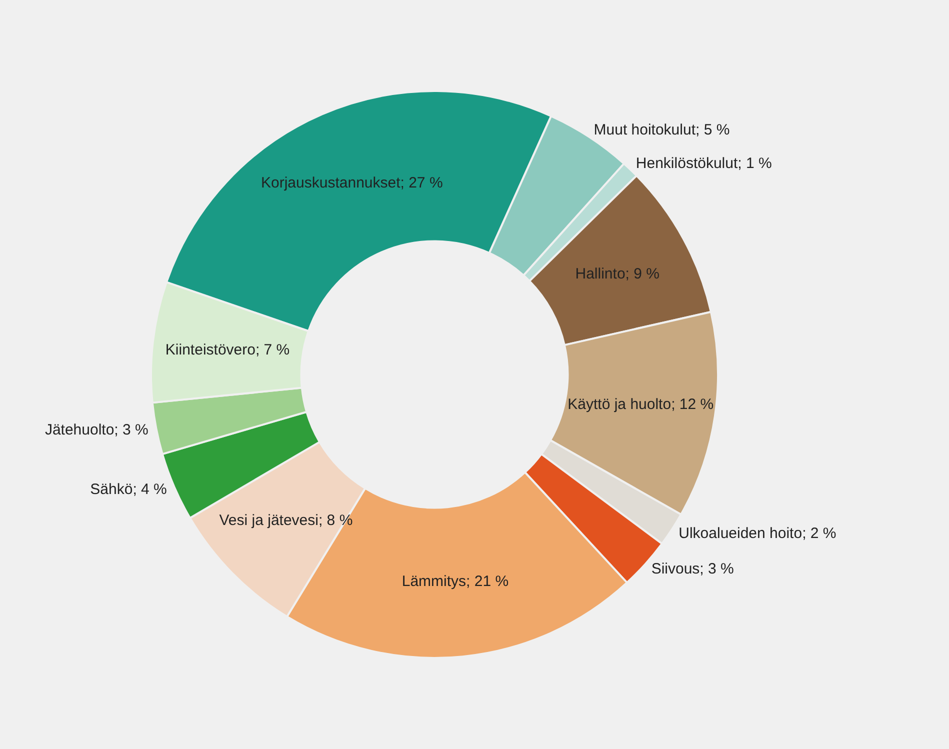 This screenshot has height=749, width=949. Describe the element at coordinates (96, 429) in the screenshot. I see `slice-label: Jätehuolto; 3 %` at that location.